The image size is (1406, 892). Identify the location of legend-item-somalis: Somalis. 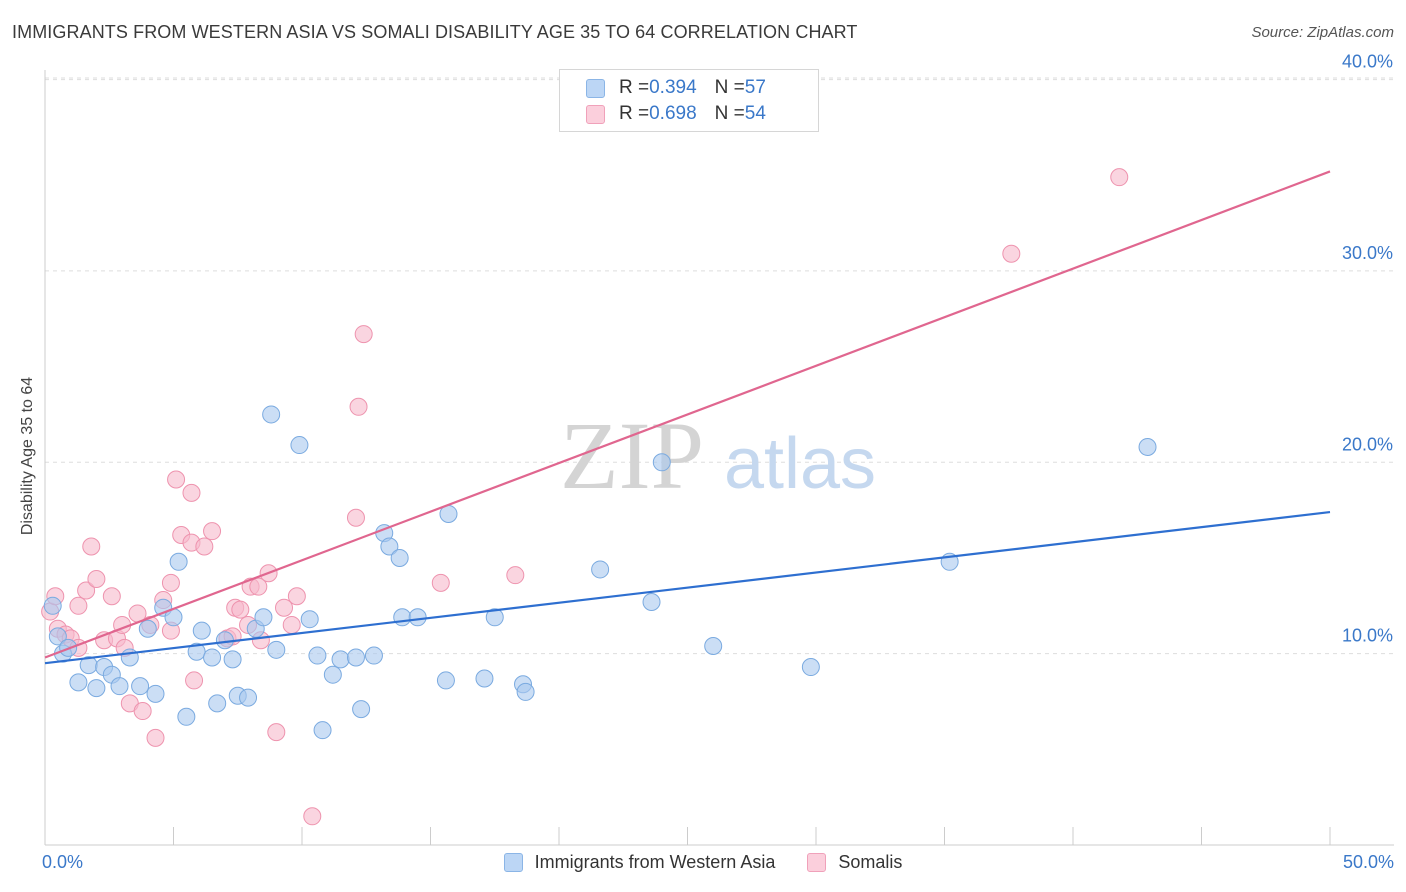
(854, 862).